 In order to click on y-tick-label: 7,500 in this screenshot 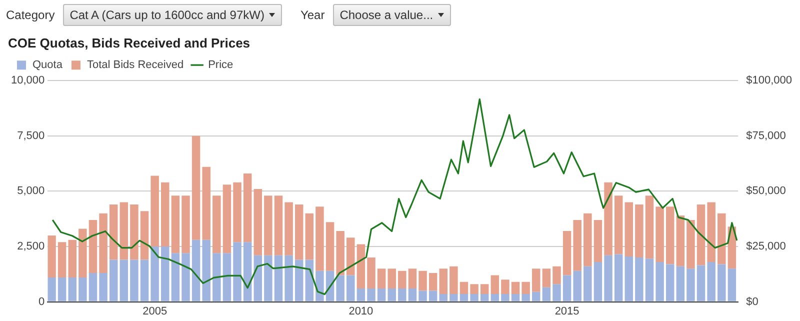, I will do `click(31, 136)`.